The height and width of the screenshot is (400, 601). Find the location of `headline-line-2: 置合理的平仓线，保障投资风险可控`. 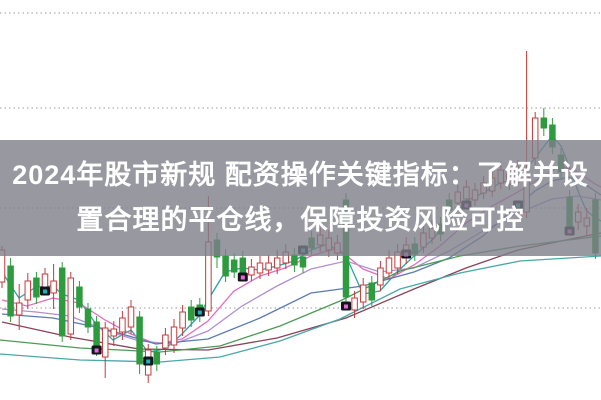

headline-line-2: 置合理的平仓线，保障投资风险可控 is located at coordinates (300, 220).